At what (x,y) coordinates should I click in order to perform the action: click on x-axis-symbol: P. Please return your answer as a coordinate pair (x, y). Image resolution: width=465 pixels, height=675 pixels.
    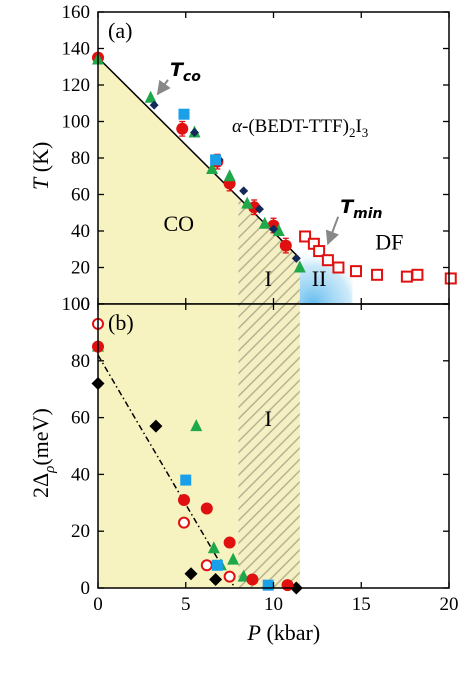
    Looking at the image, I should click on (254, 632).